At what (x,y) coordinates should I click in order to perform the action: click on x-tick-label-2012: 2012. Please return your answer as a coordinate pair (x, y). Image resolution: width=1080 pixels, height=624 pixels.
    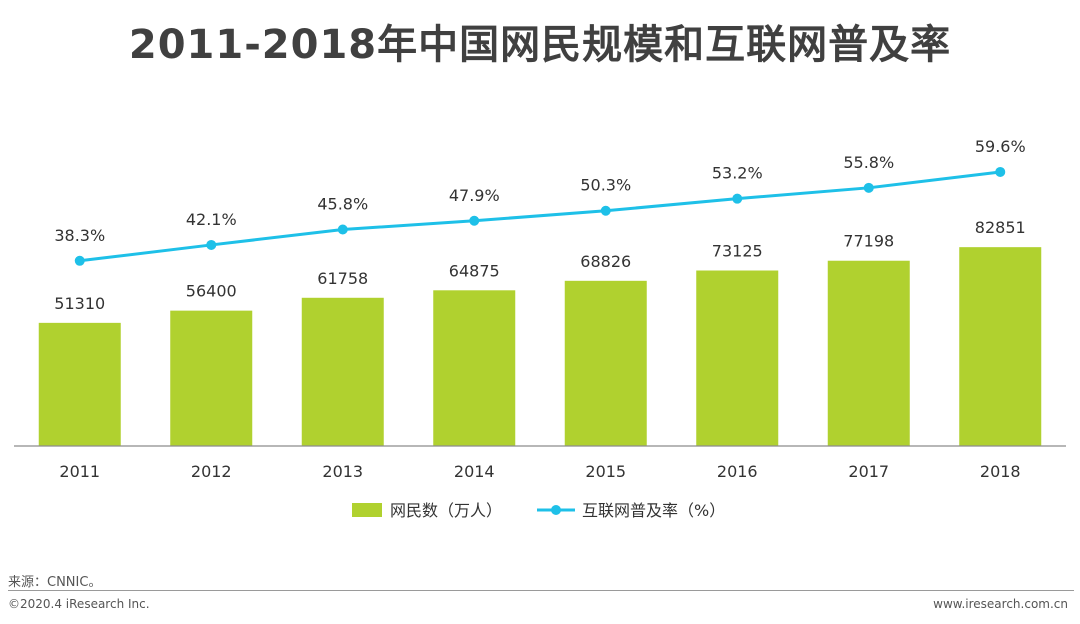
    Looking at the image, I should click on (211, 471).